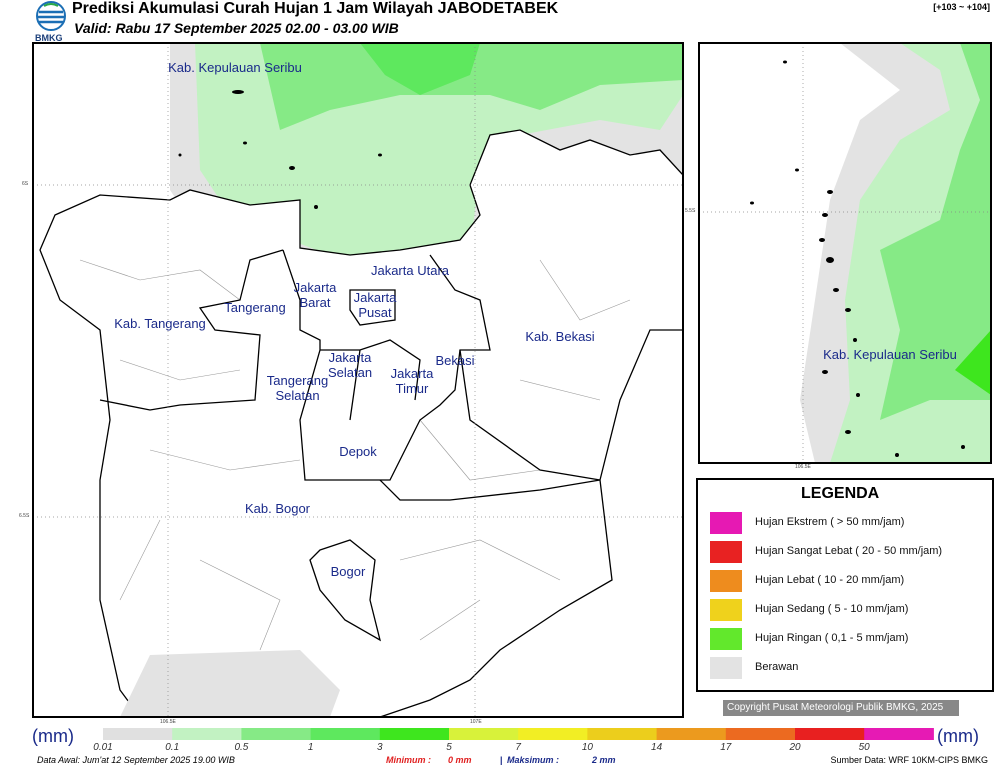 This screenshot has height=769, width=1000. What do you see at coordinates (350, 365) in the screenshot?
I see `region-label: Jakarta Selatan` at bounding box center [350, 365].